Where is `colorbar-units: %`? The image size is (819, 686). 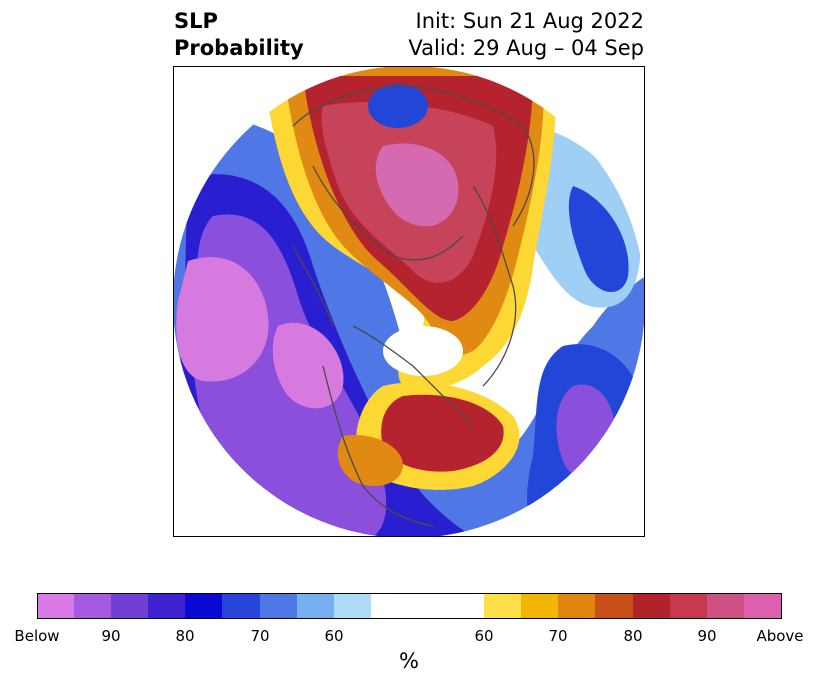
colorbar-units: % is located at coordinates (409, 661).